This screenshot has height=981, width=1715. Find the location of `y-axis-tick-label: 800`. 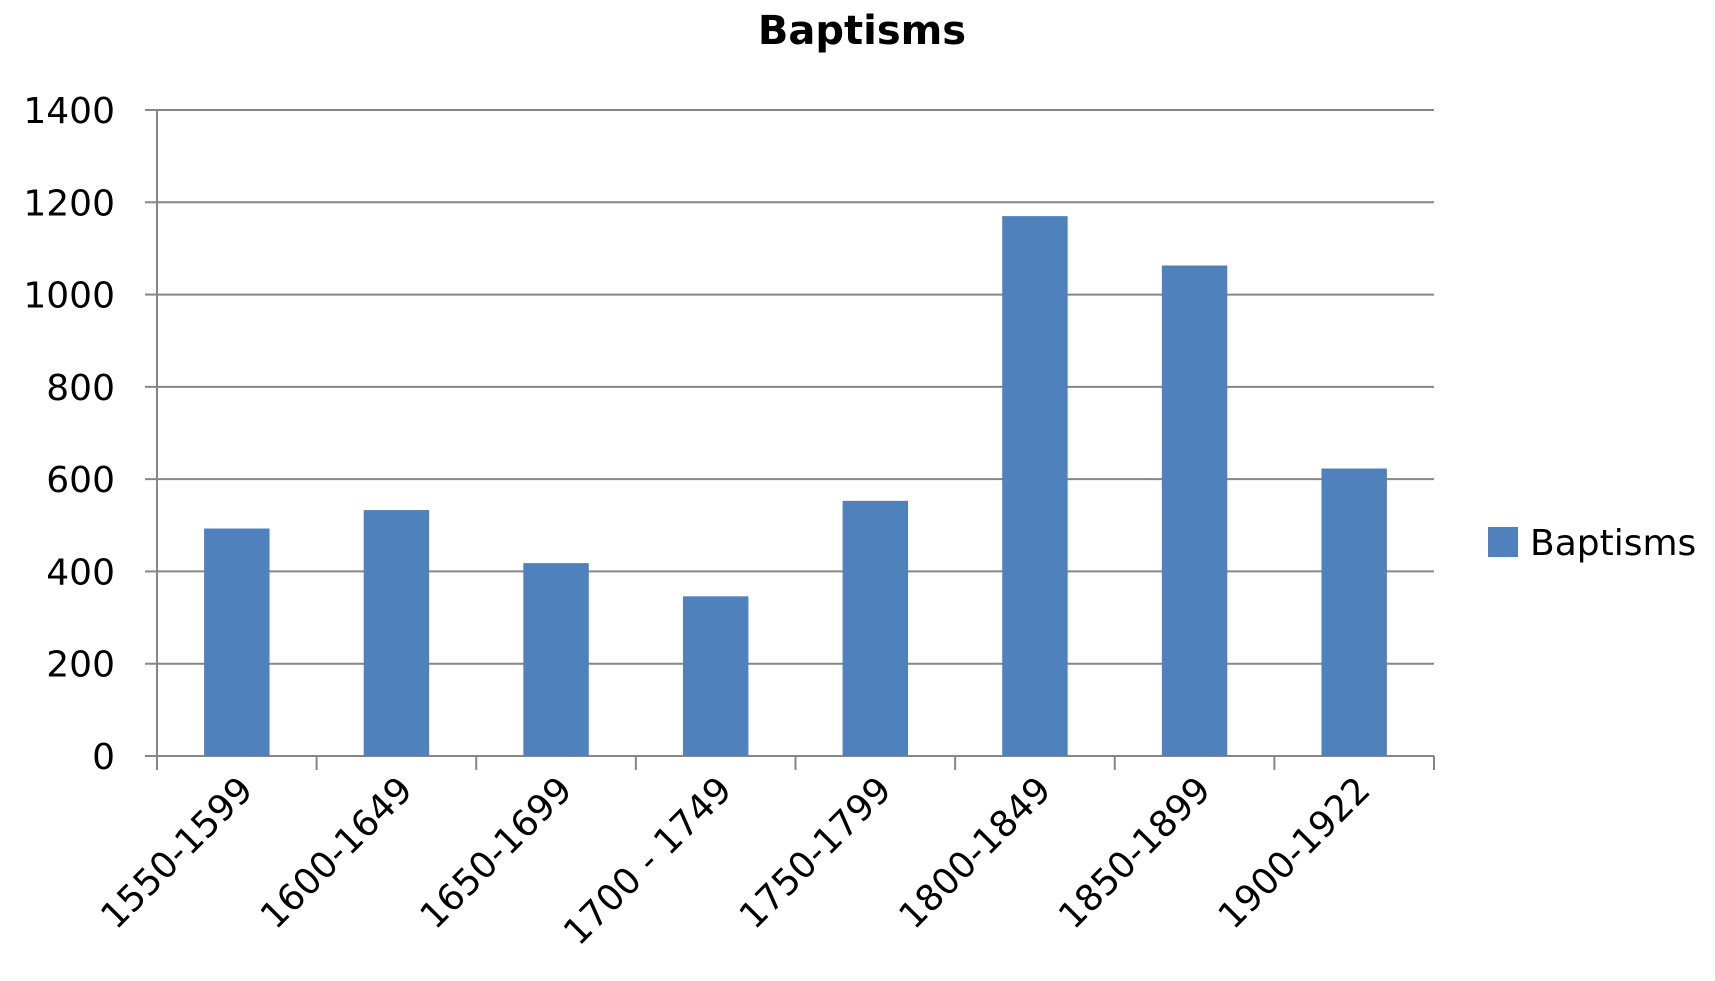

y-axis-tick-label: 800 is located at coordinates (80, 388).